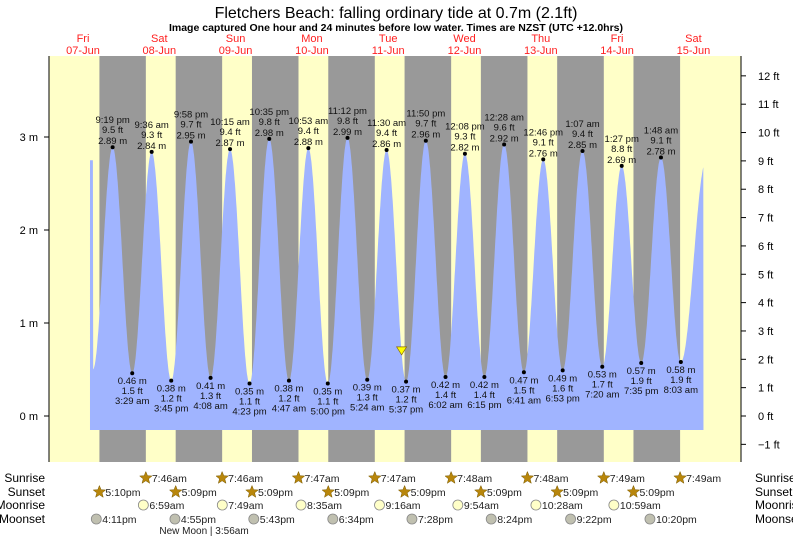 This screenshot has width=793, height=542. Describe the element at coordinates (464, 39) in the screenshot. I see `day-weekday-label: Wed` at that location.